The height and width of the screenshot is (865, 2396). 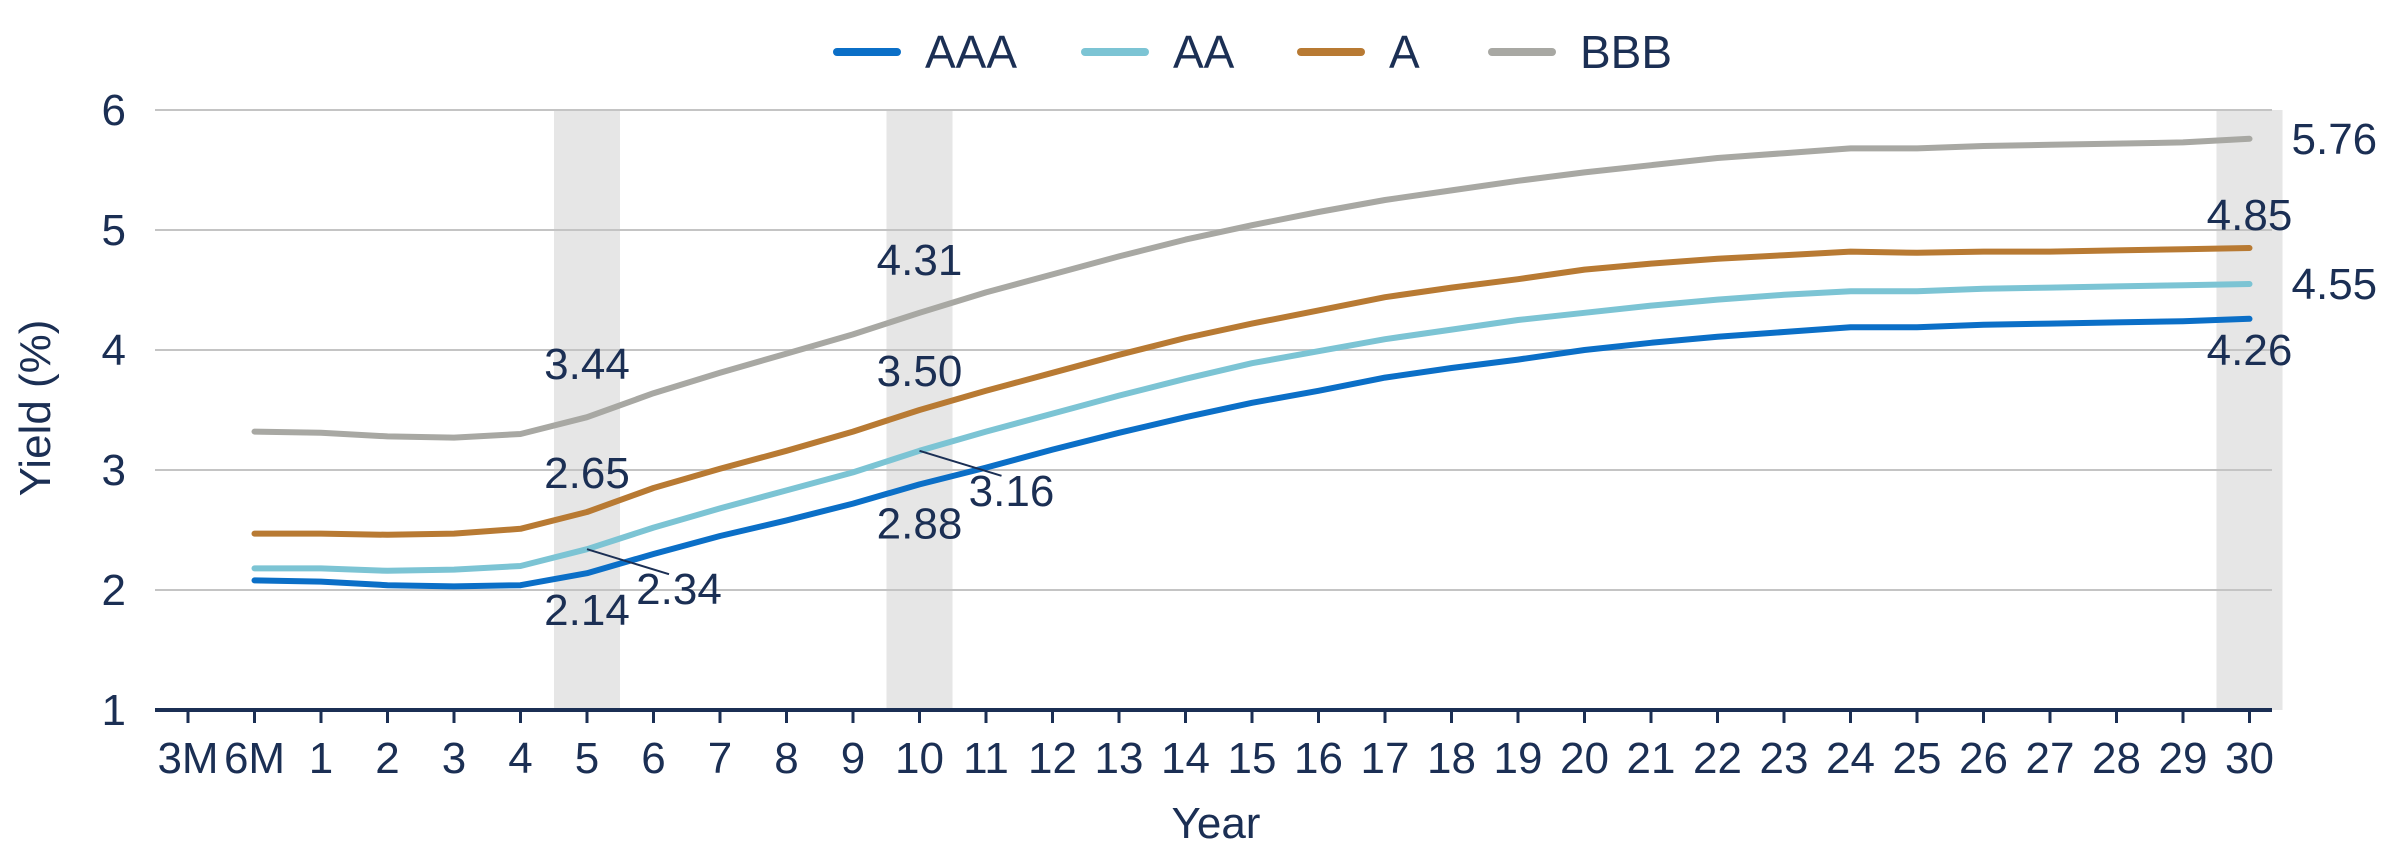 What do you see at coordinates (2250, 215) in the screenshot?
I see `data-label-a-30: 4.85` at bounding box center [2250, 215].